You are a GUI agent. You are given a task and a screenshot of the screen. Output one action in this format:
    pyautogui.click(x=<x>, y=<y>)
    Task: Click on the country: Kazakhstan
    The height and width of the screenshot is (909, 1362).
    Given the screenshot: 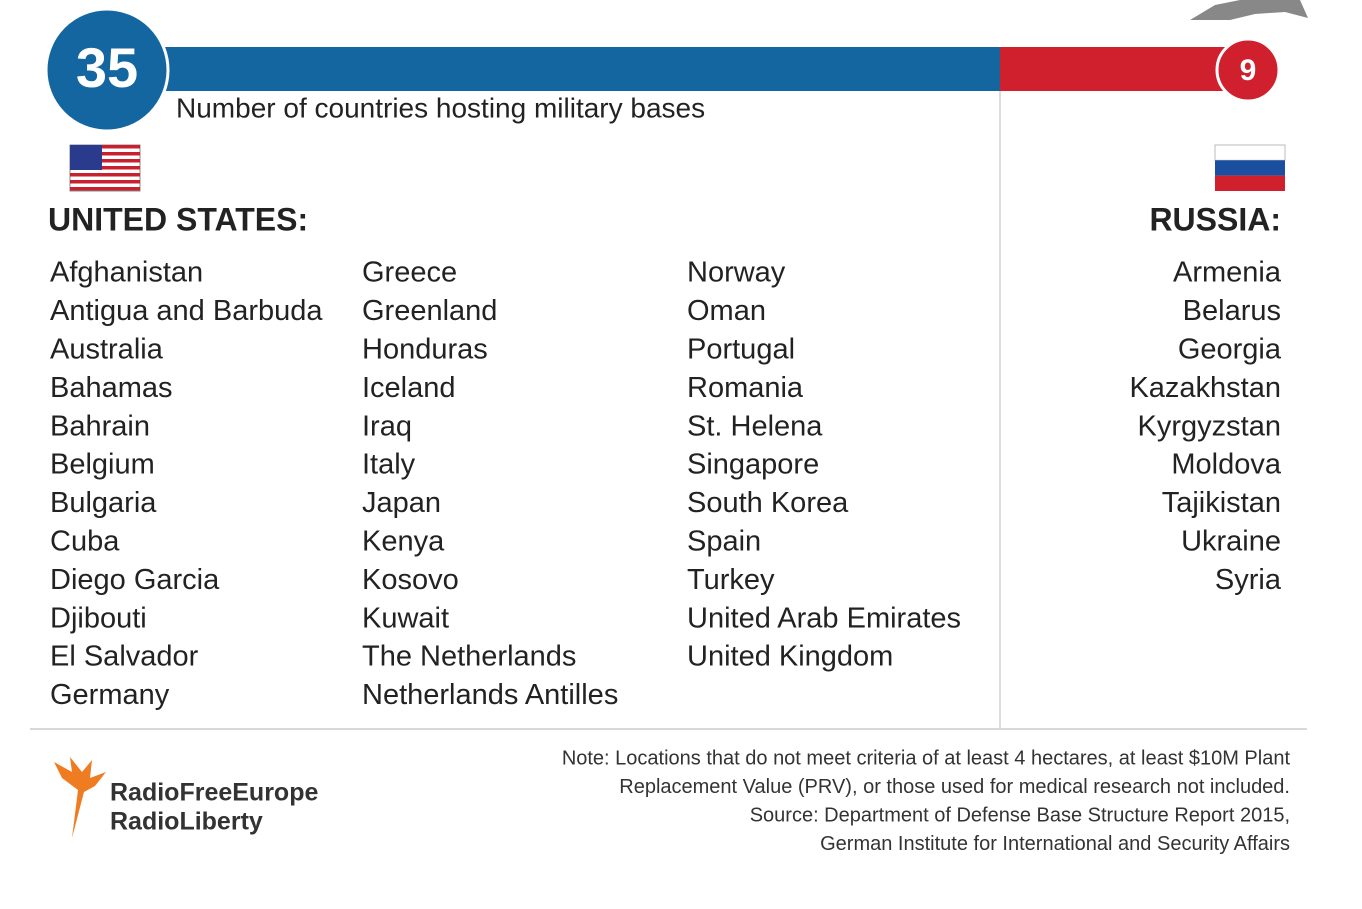 What is the action you would take?
    pyautogui.click(x=1205, y=388)
    